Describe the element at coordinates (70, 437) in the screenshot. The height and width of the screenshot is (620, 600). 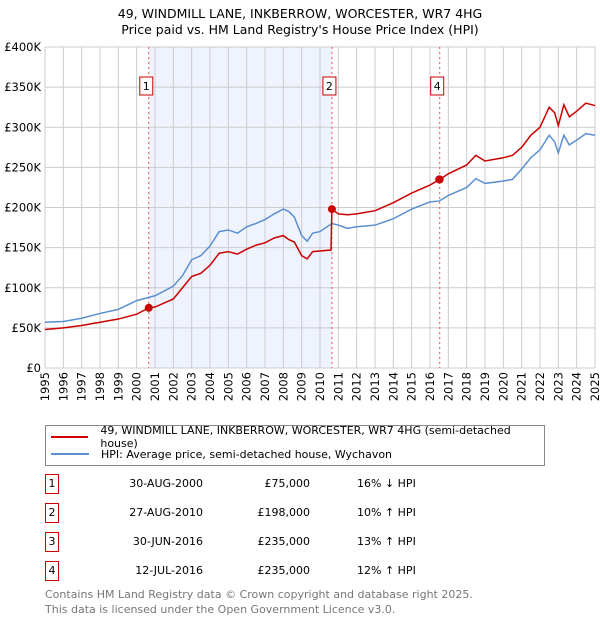
I see `red-line-swatch` at that location.